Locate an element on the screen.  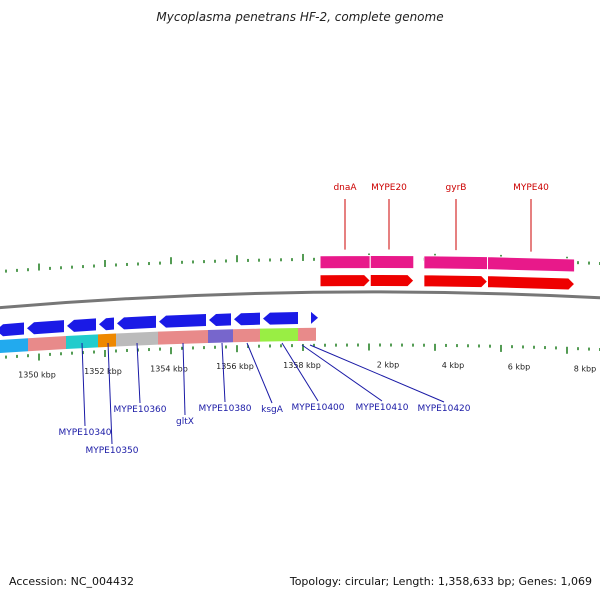
reverse-gene-label: MYPE10410 is located at coordinates (381, 408).